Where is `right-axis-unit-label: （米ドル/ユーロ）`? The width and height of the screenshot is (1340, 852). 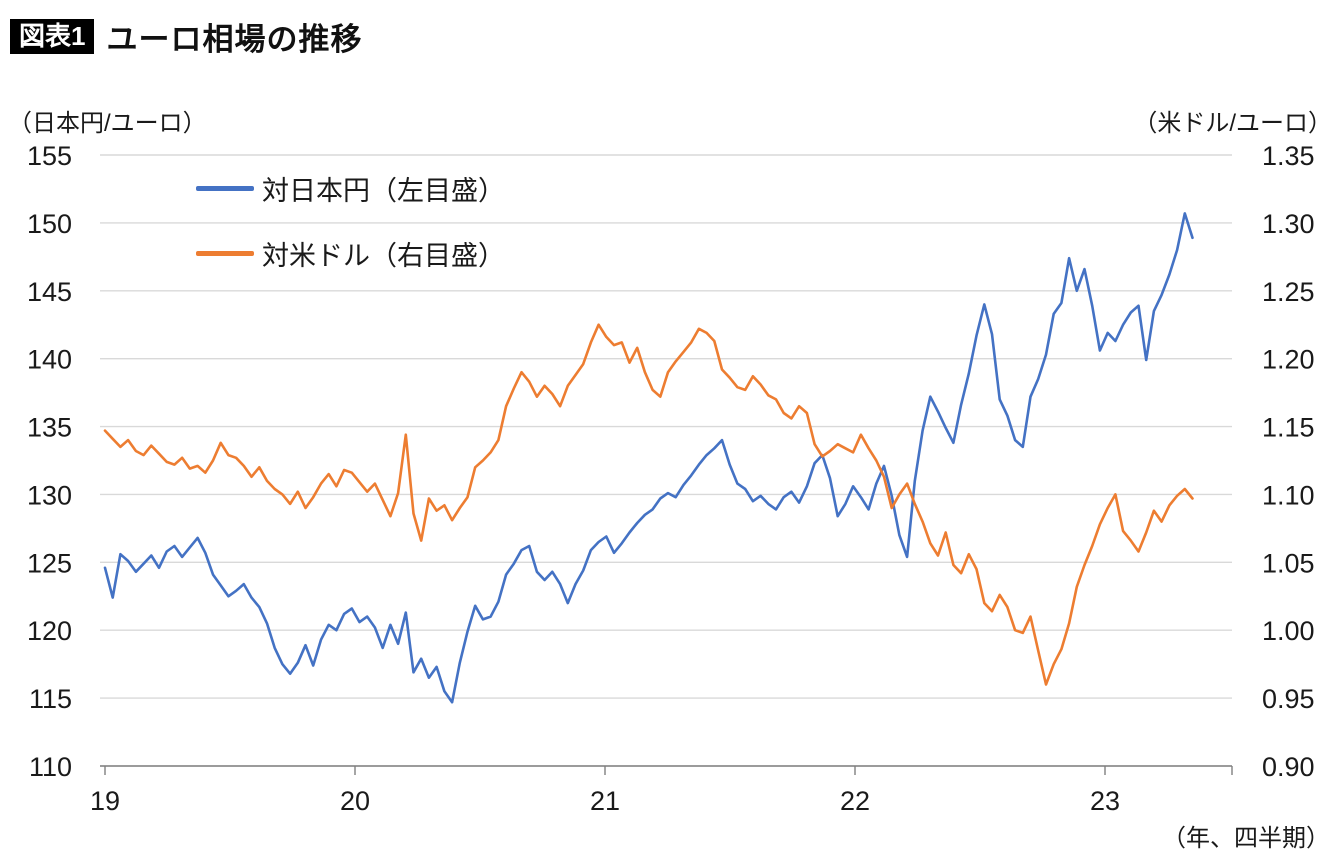
right-axis-unit-label: （米ドル/ユーロ） is located at coordinates (1232, 123).